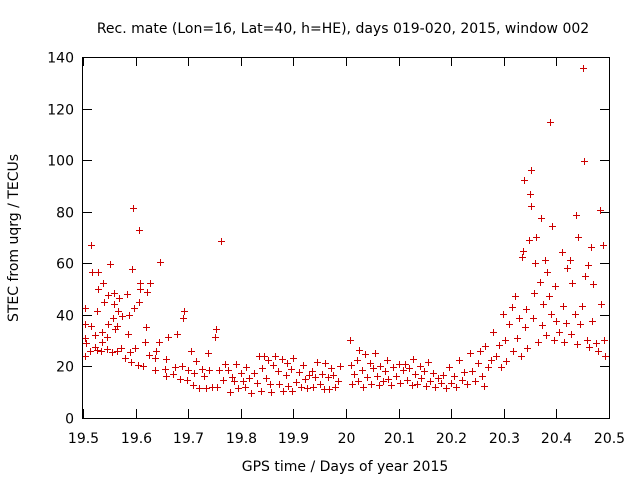 This screenshot has height=480, width=640. What do you see at coordinates (504, 439) in the screenshot?
I see `x-tick-label: 20.3` at bounding box center [504, 439].